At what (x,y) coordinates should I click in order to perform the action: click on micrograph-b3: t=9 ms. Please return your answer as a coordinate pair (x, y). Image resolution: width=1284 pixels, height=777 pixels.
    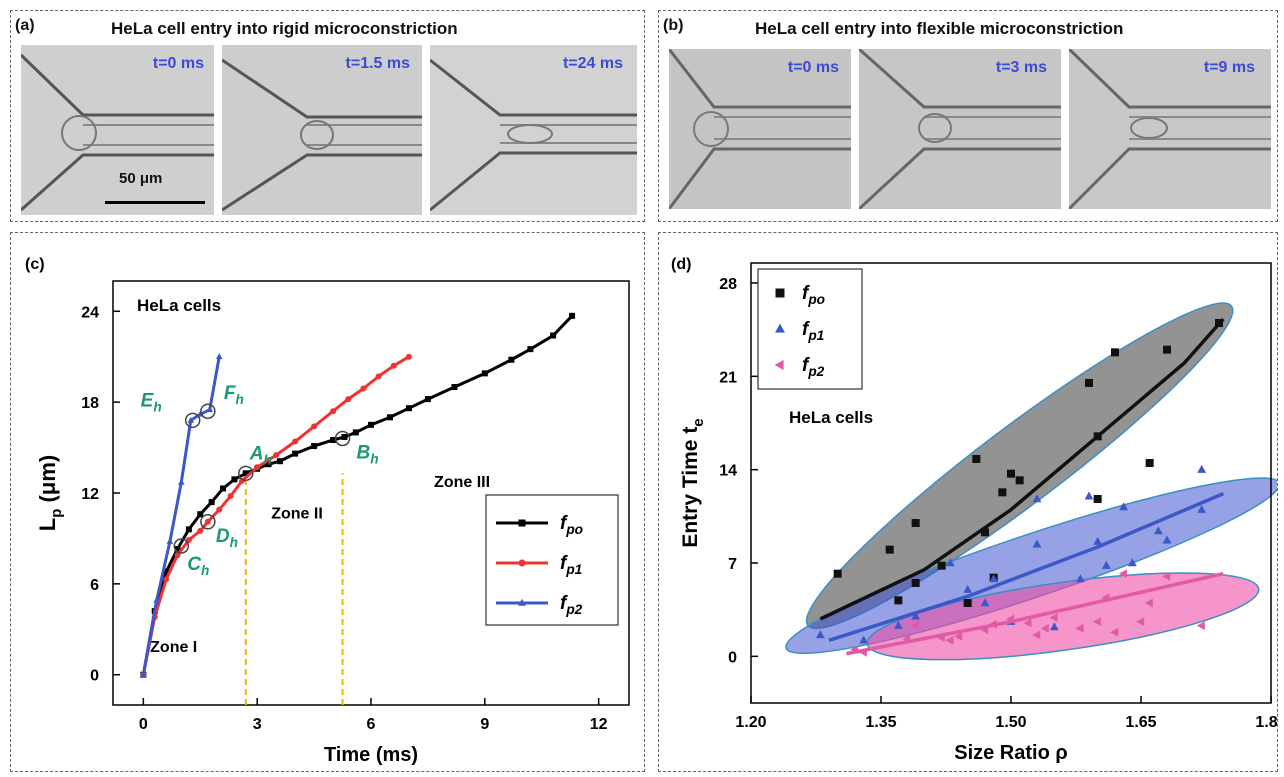
    Looking at the image, I should click on (1170, 129).